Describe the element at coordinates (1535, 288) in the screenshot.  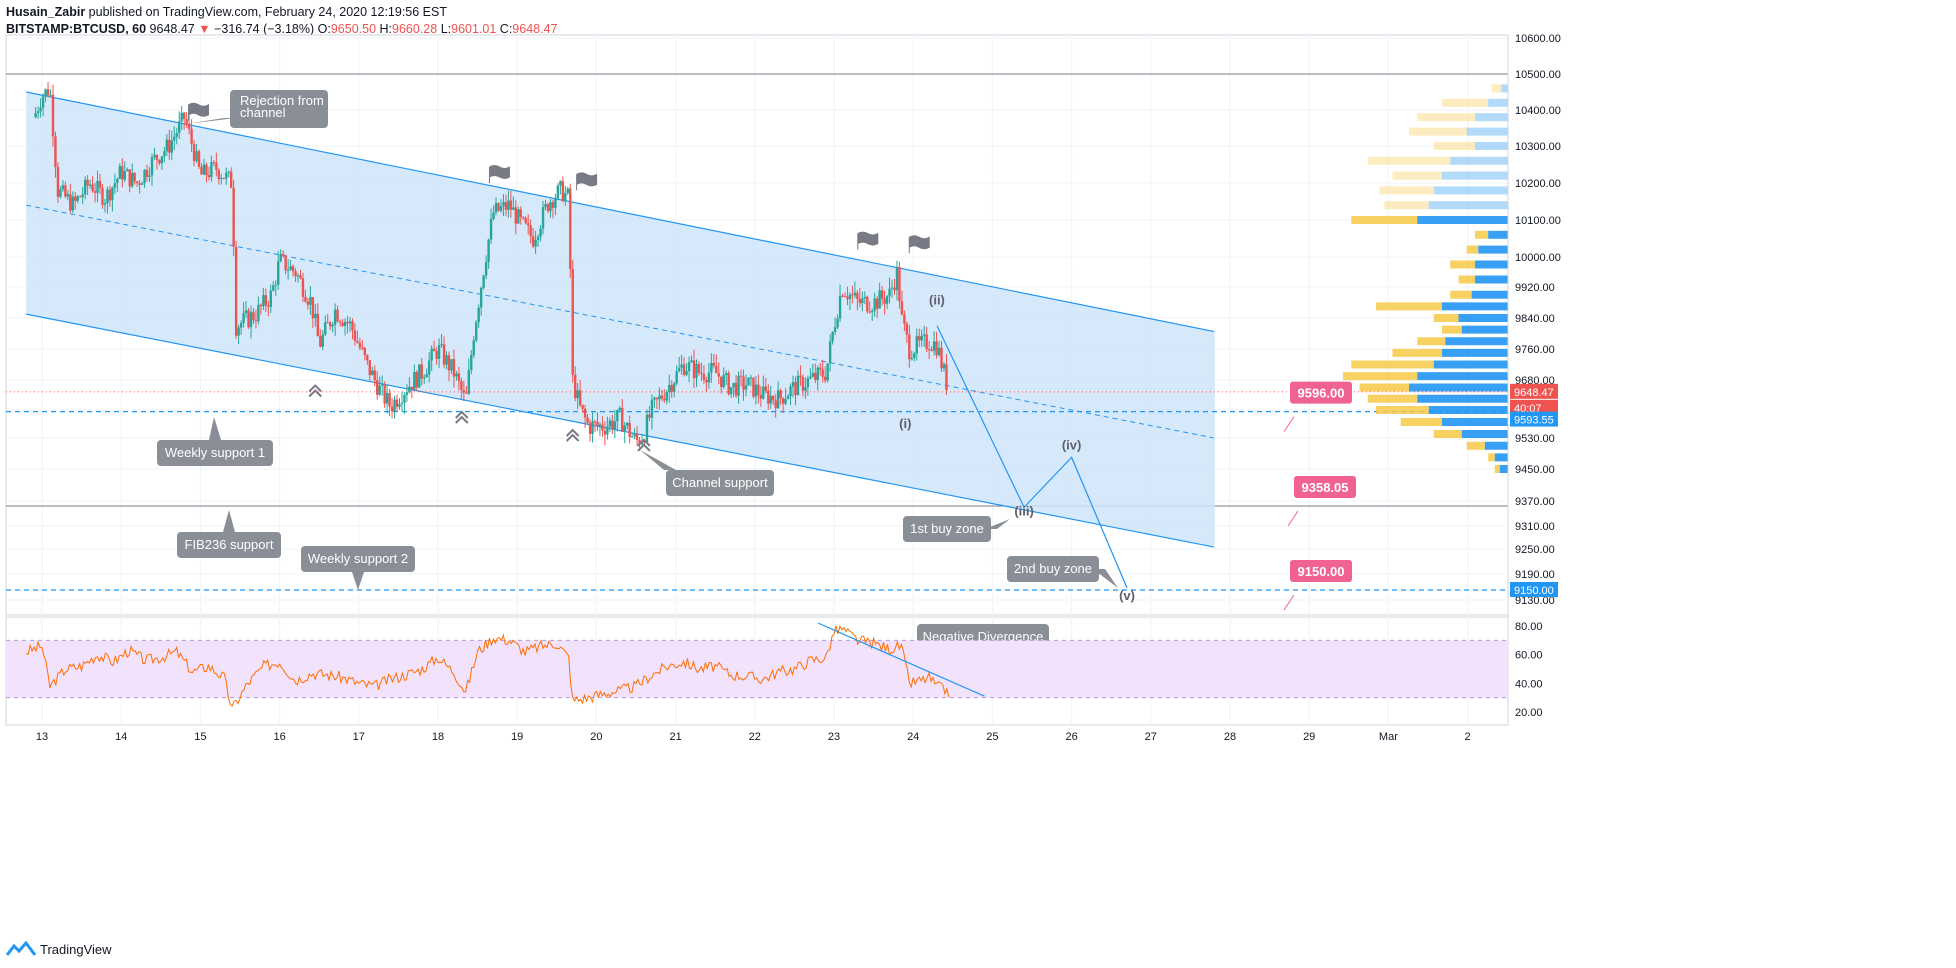
I see `price-tick: 9920.00` at that location.